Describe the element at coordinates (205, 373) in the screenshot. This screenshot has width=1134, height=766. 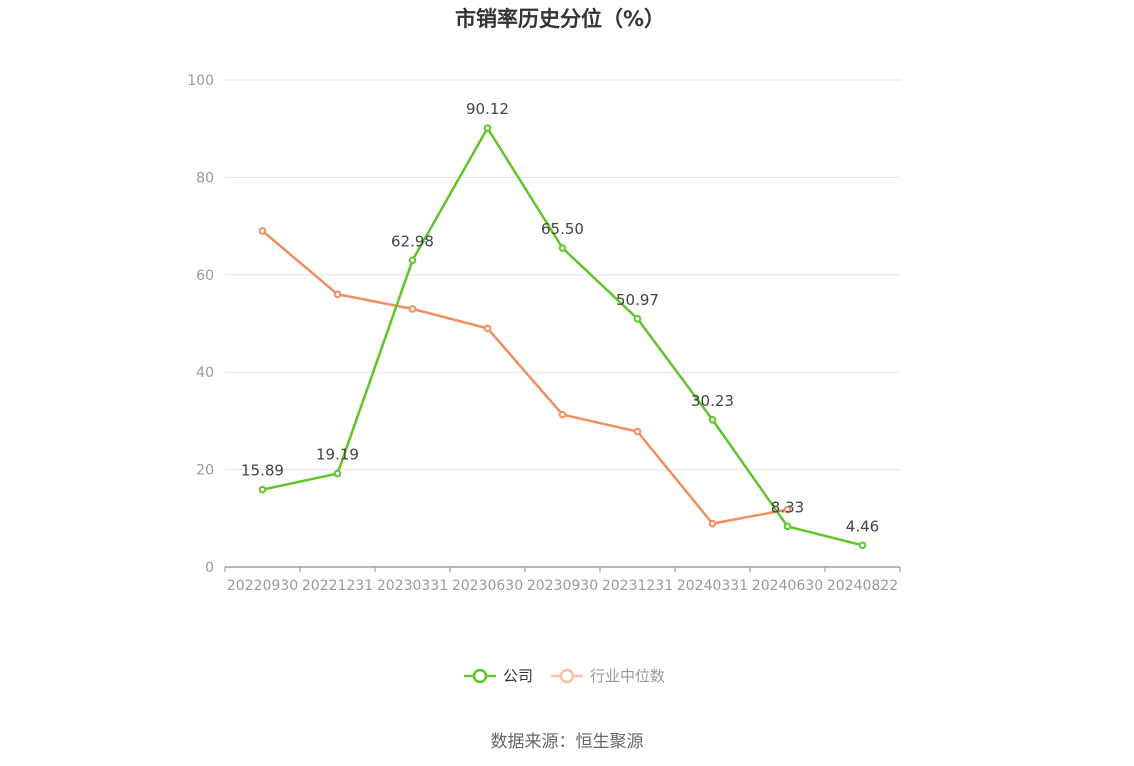
I see `y-tick-label: 40` at that location.